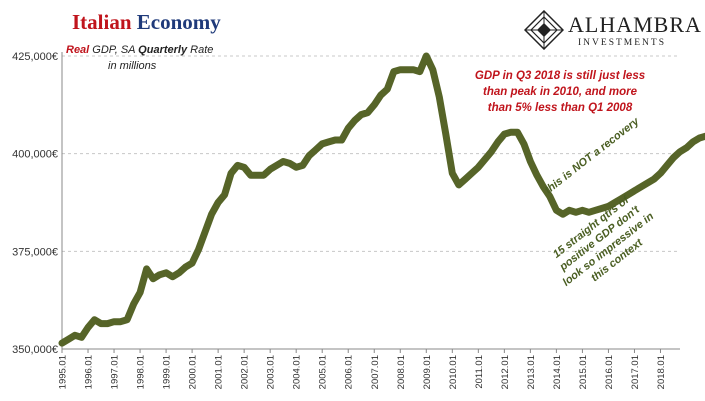  Describe the element at coordinates (35, 155) in the screenshot. I see `y-tick-label: 400,000€` at that location.